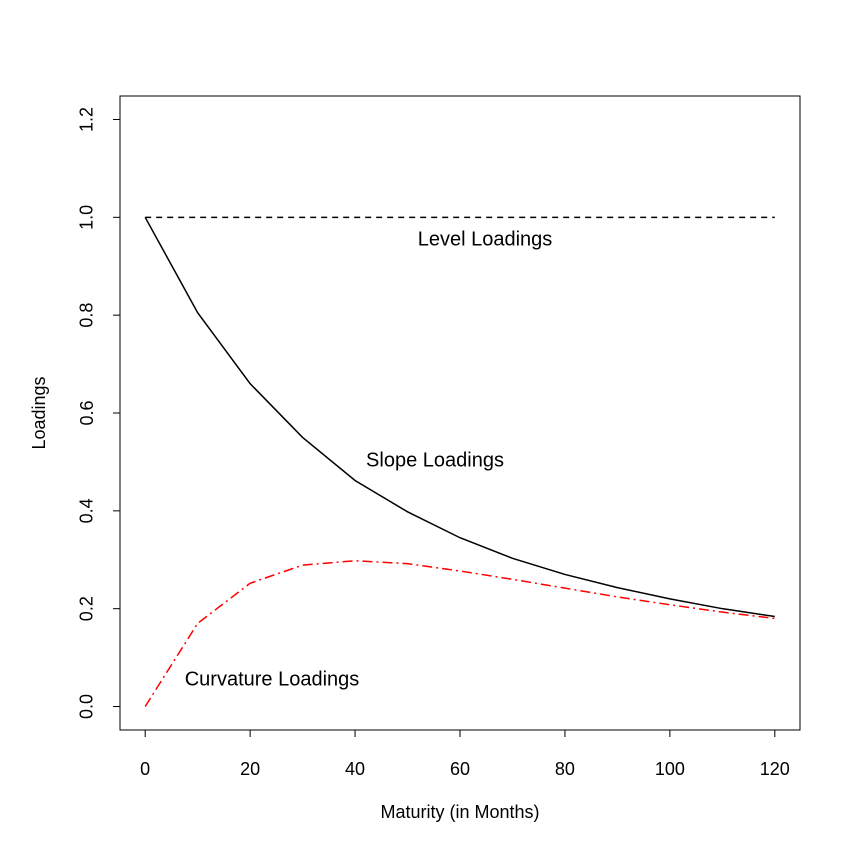 The height and width of the screenshot is (850, 850). What do you see at coordinates (775, 769) in the screenshot?
I see `x-tick-label: 120` at bounding box center [775, 769].